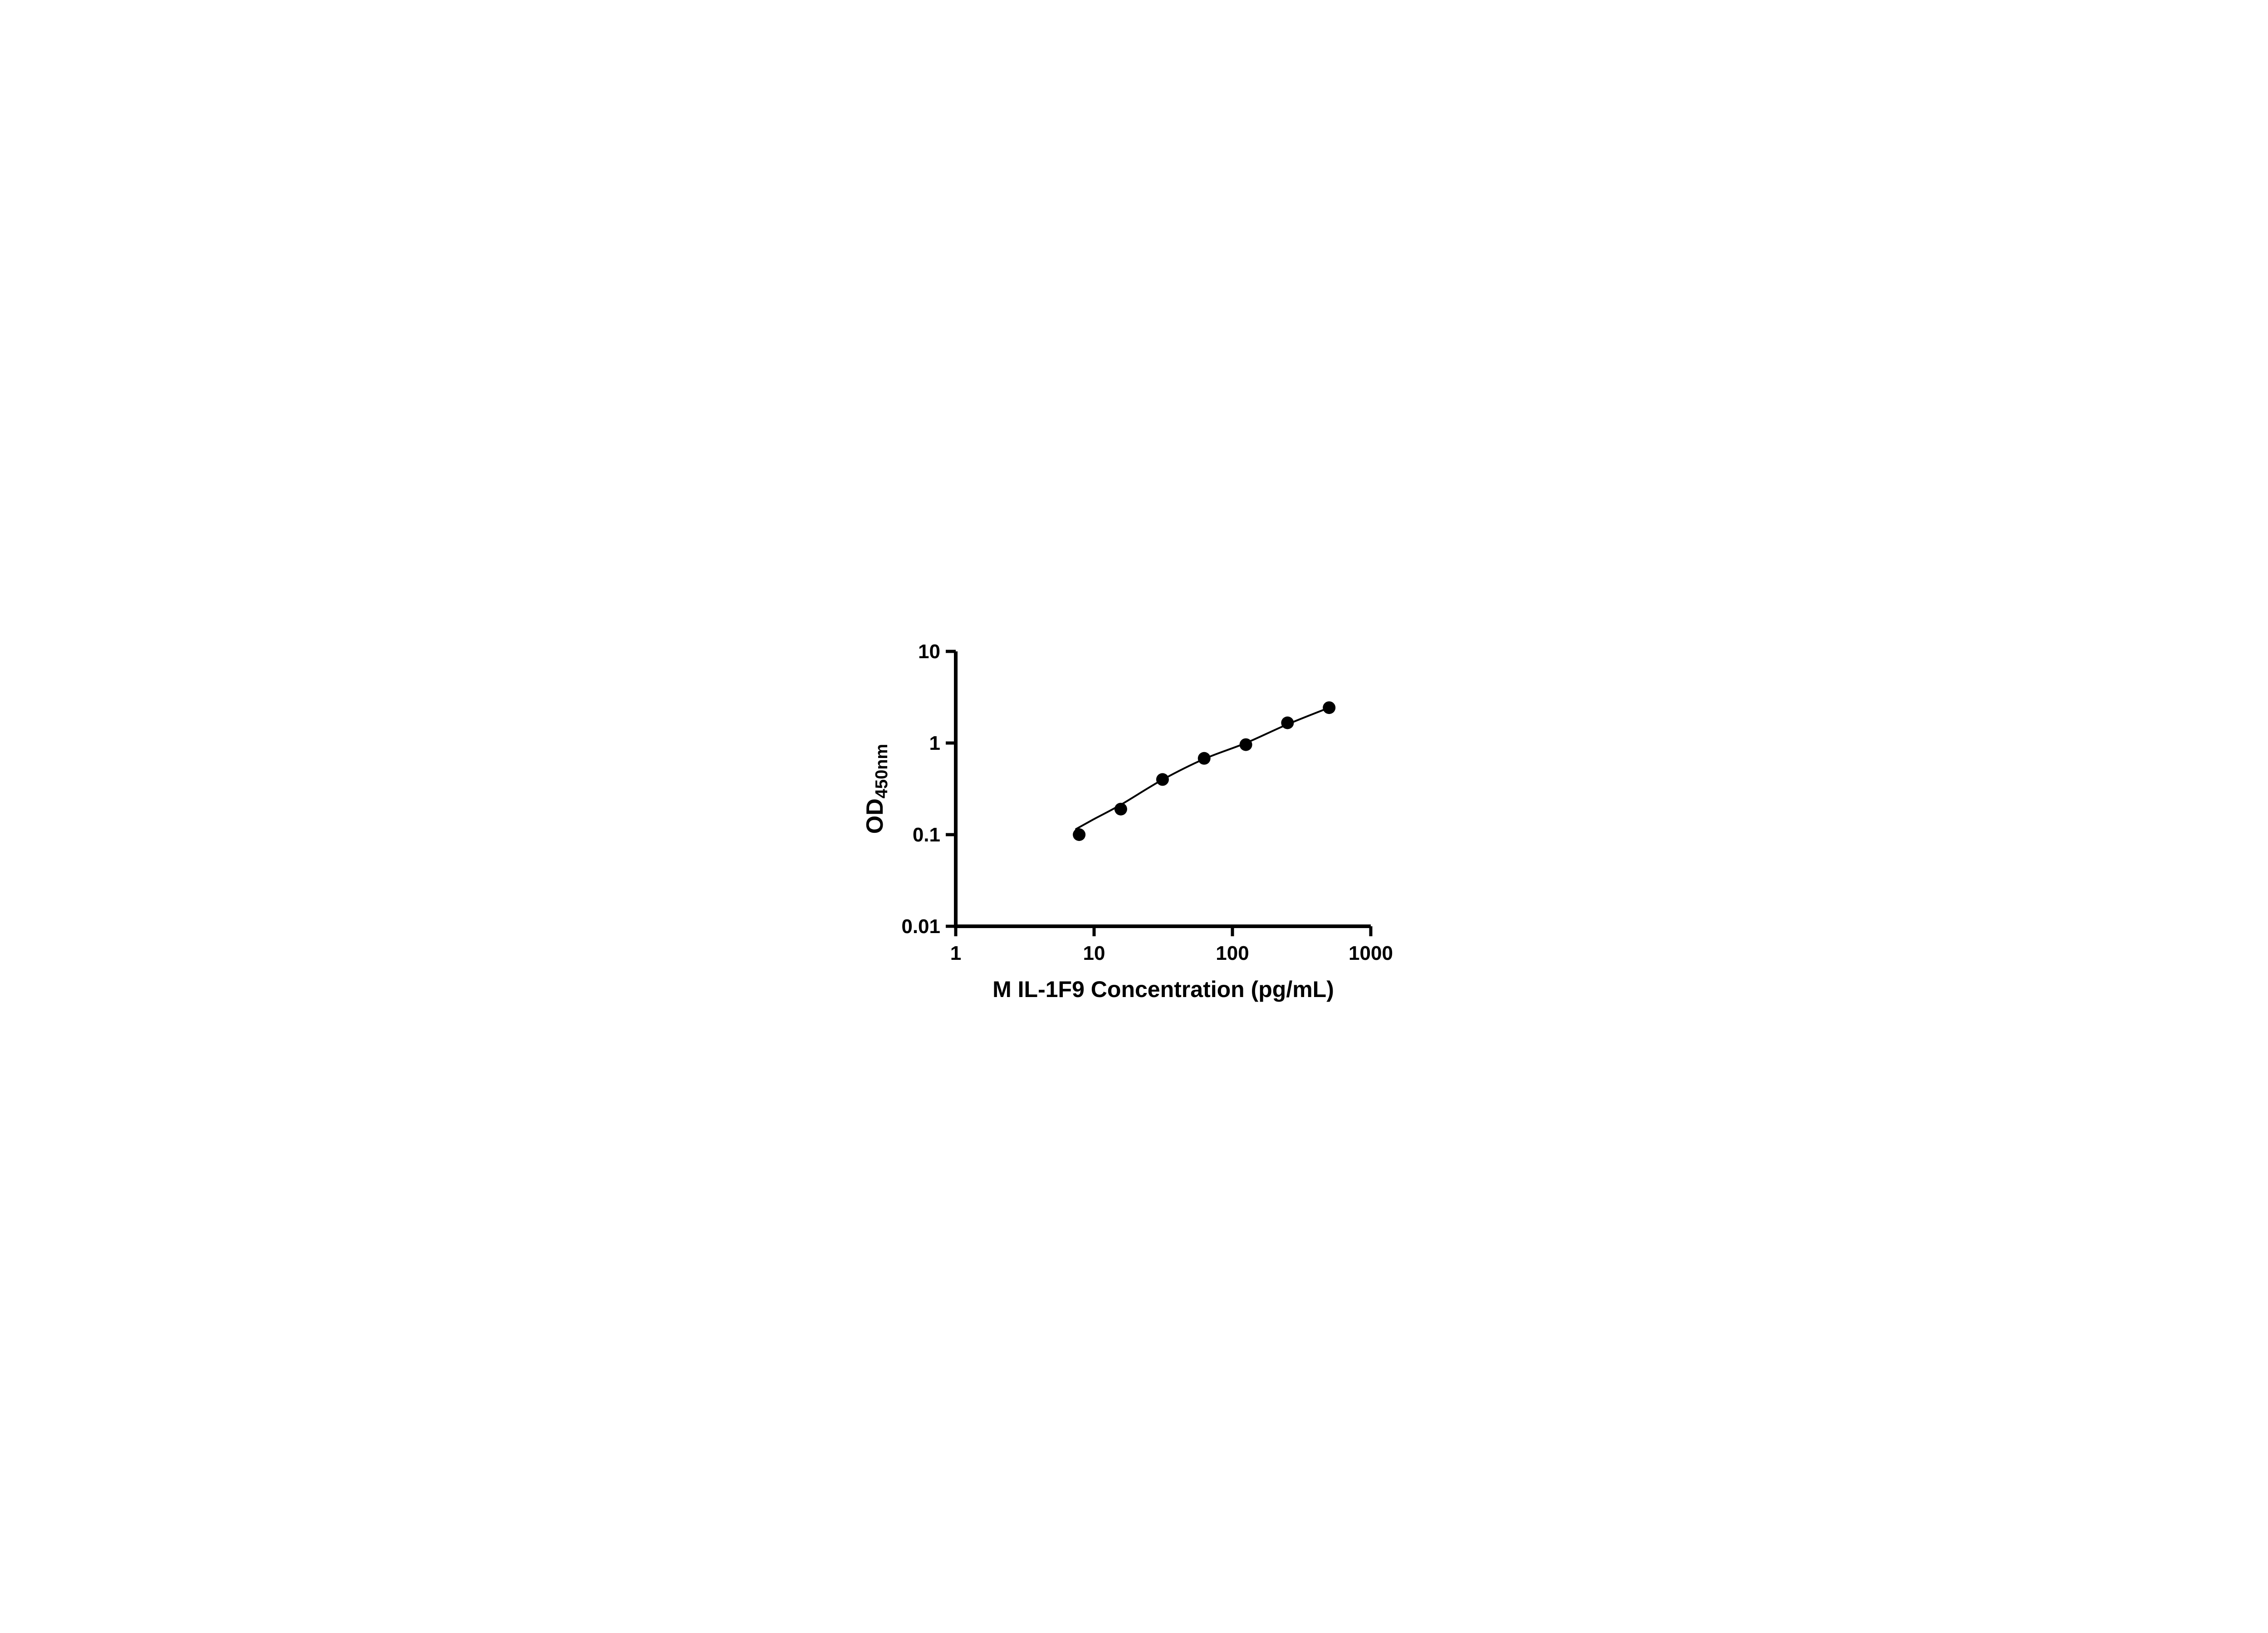  What do you see at coordinates (934, 743) in the screenshot?
I see `y-tick-label: 1` at bounding box center [934, 743].